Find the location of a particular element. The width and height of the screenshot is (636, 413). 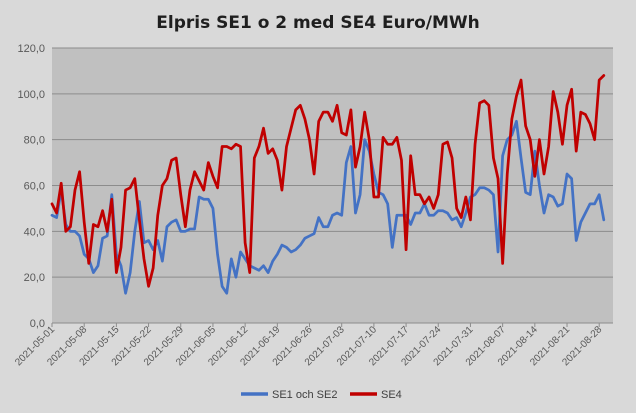

legend: SE1 och SE2 SE4 is located at coordinates (321, 395).